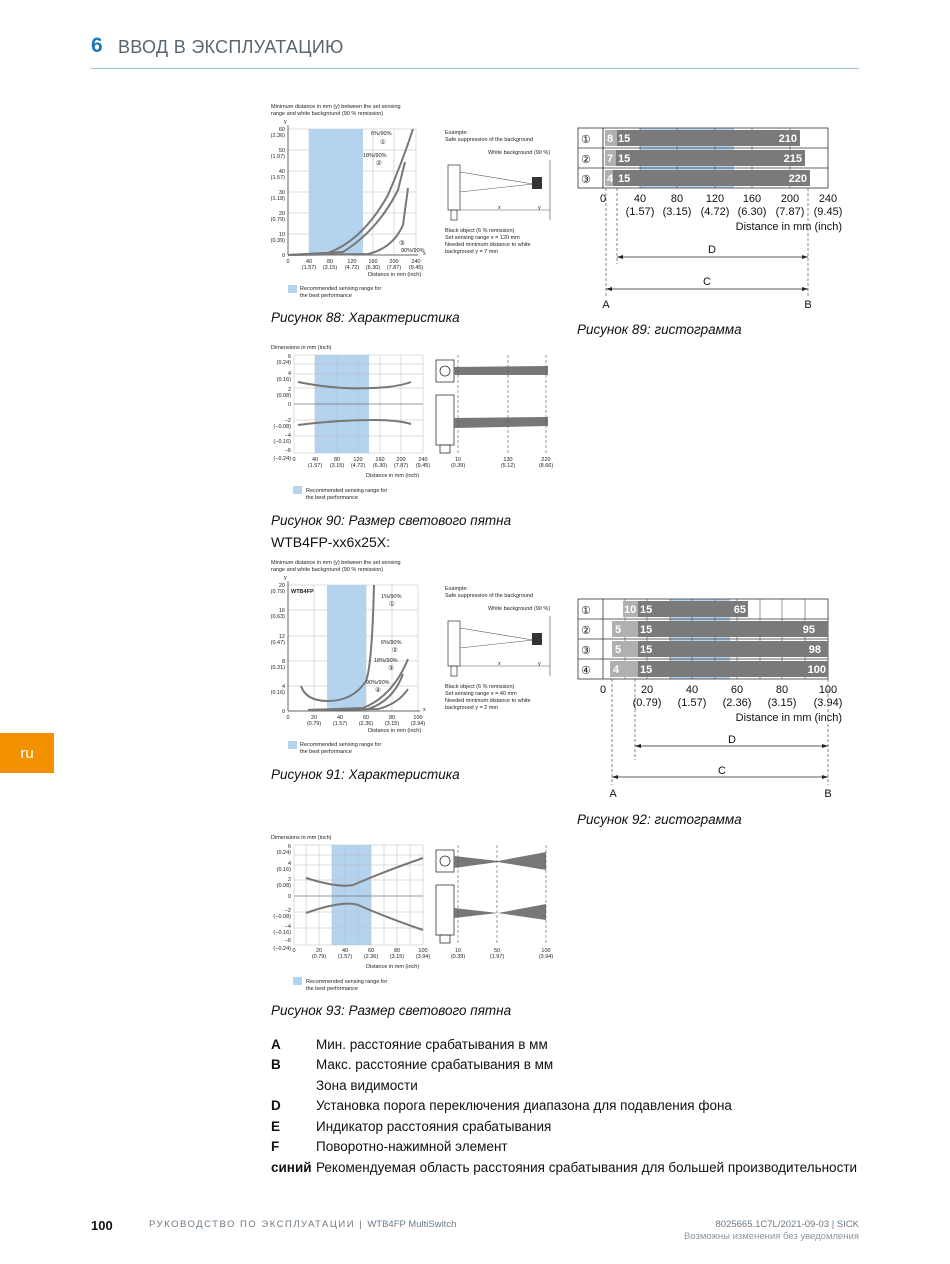  Describe the element at coordinates (646, 630) in the screenshot. I see `fig92-row-2-b: 15` at that location.